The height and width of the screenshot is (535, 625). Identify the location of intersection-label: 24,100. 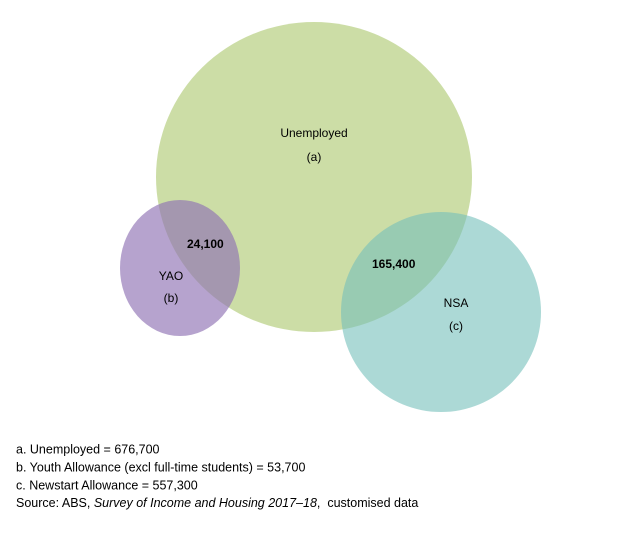
(205, 244).